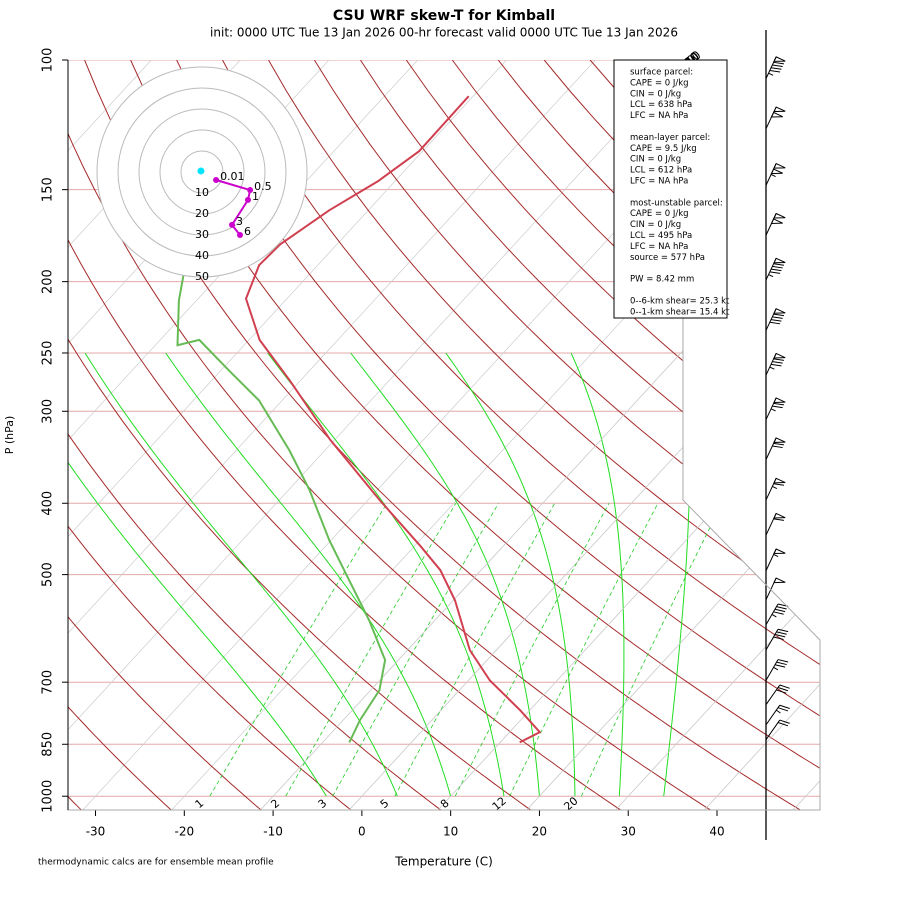 The width and height of the screenshot is (900, 900). I want to click on y-axis-label: P (hPa), so click(9, 435).